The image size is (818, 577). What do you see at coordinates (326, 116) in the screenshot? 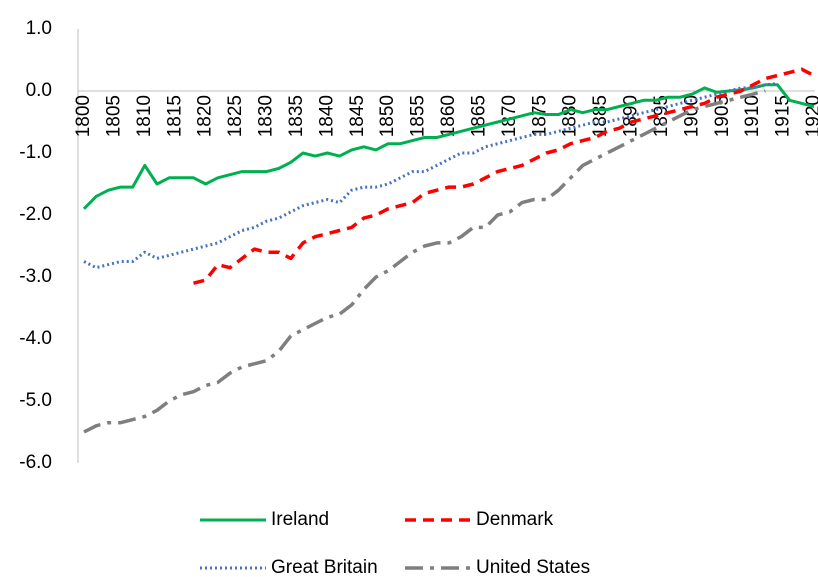
I see `x-tick-label: 1840` at bounding box center [326, 116].